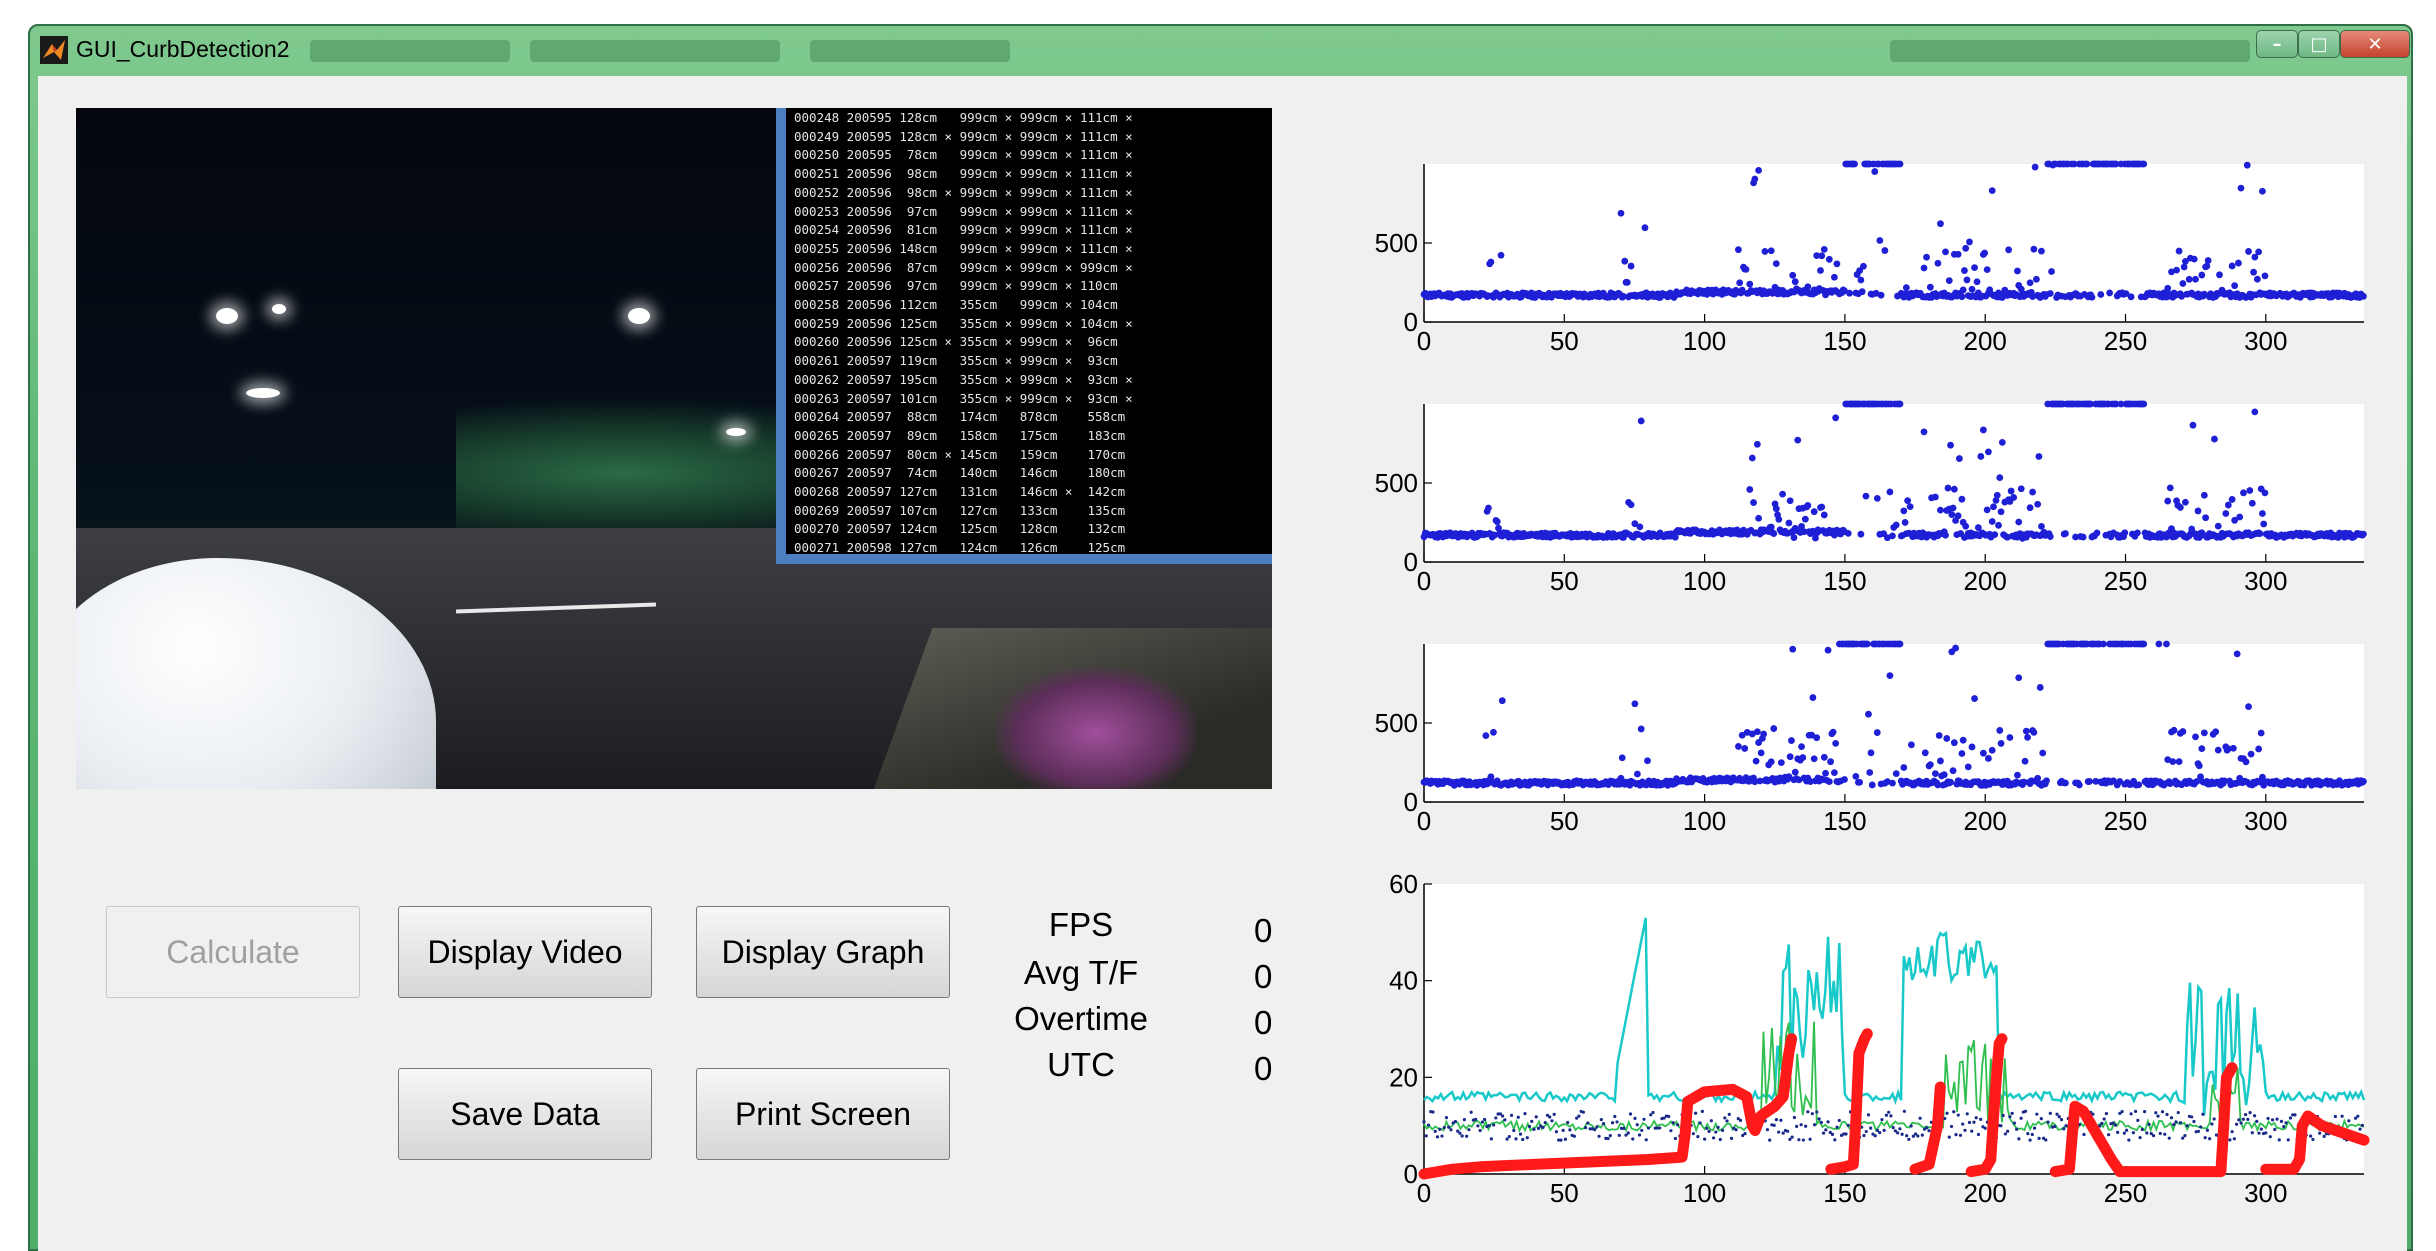  What do you see at coordinates (1096, 728) in the screenshot?
I see `video-flower-bush` at bounding box center [1096, 728].